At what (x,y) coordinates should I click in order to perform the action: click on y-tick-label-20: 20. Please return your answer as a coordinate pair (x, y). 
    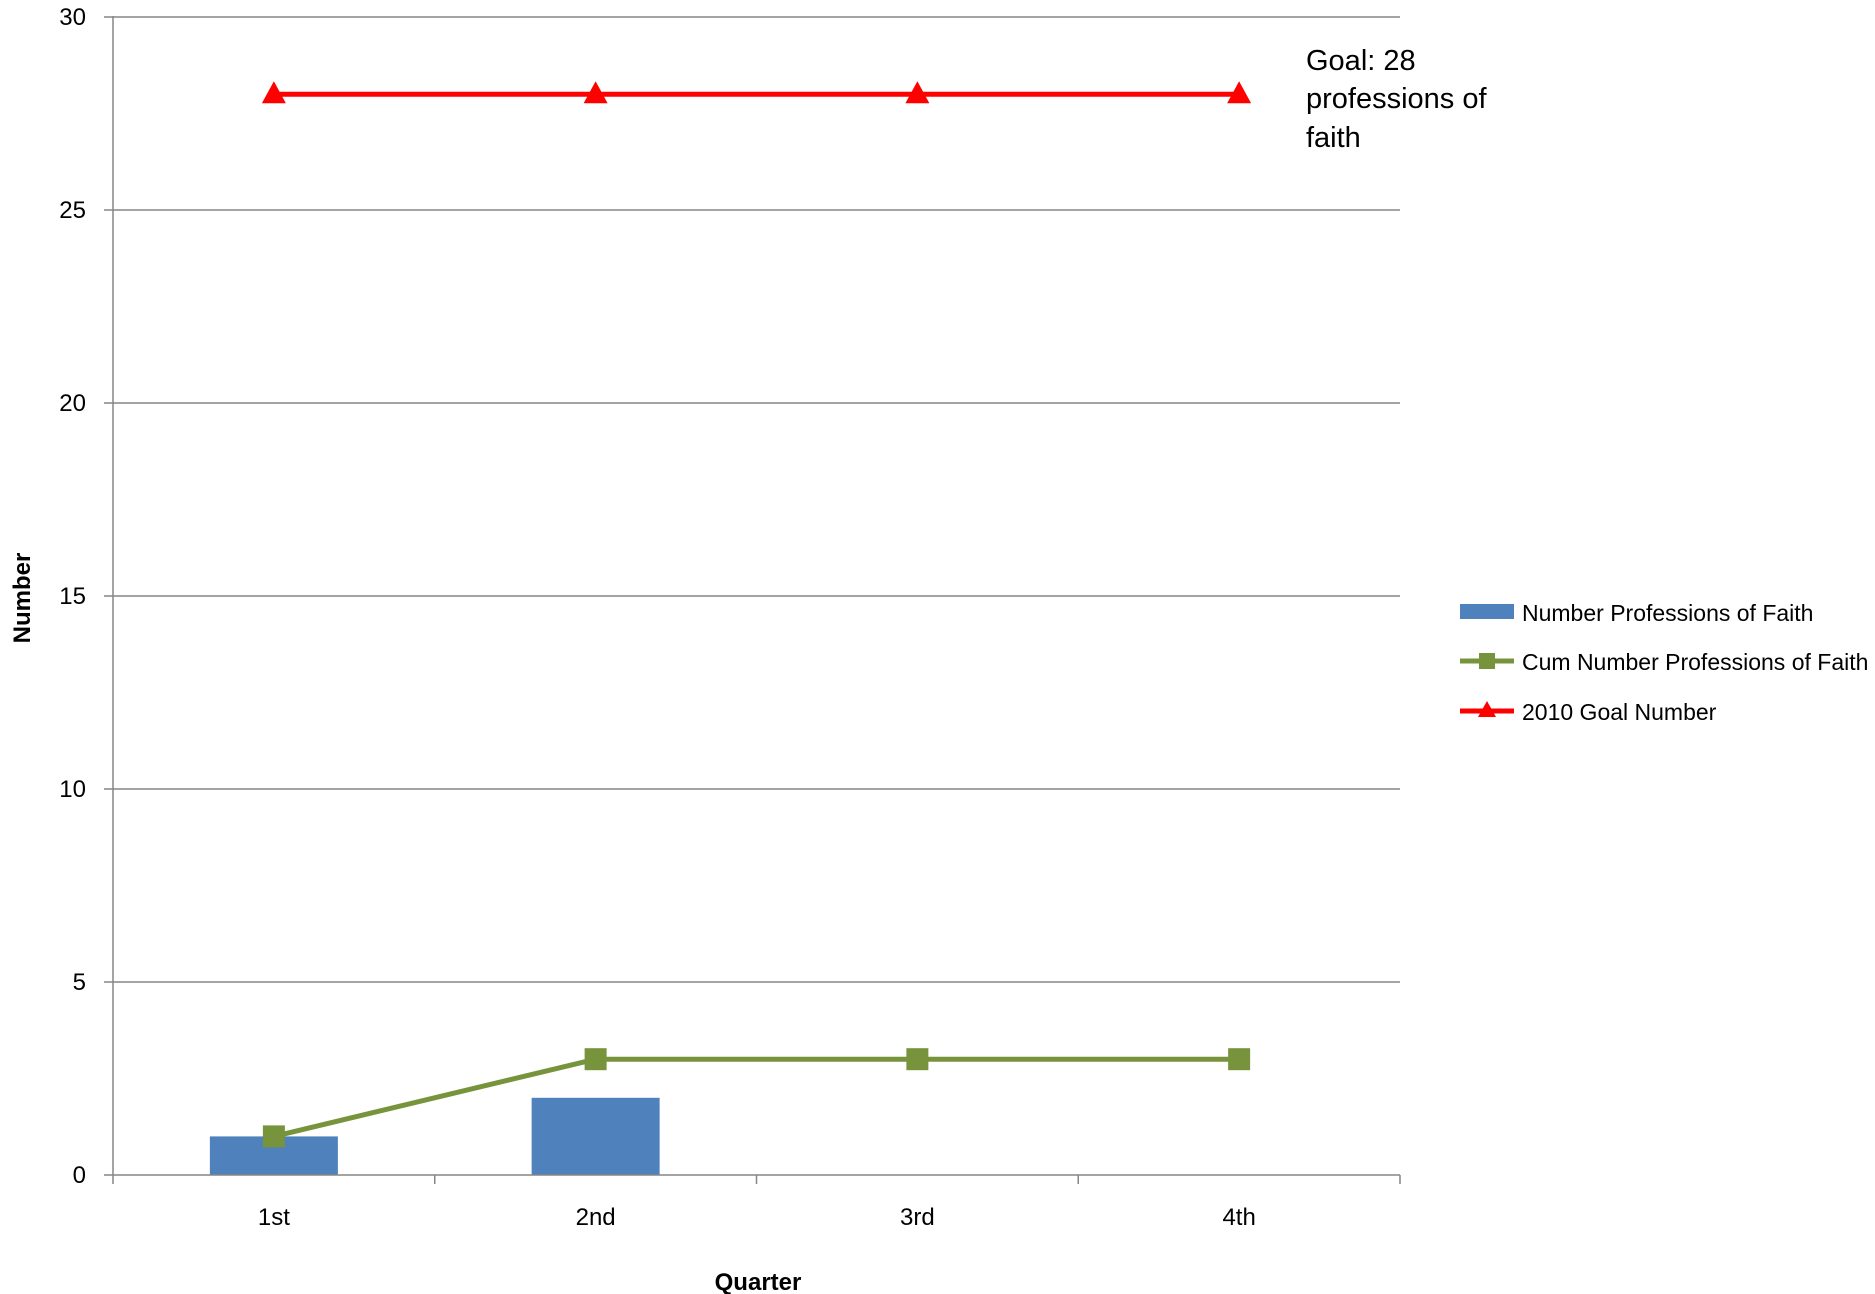
    Looking at the image, I should click on (72, 403).